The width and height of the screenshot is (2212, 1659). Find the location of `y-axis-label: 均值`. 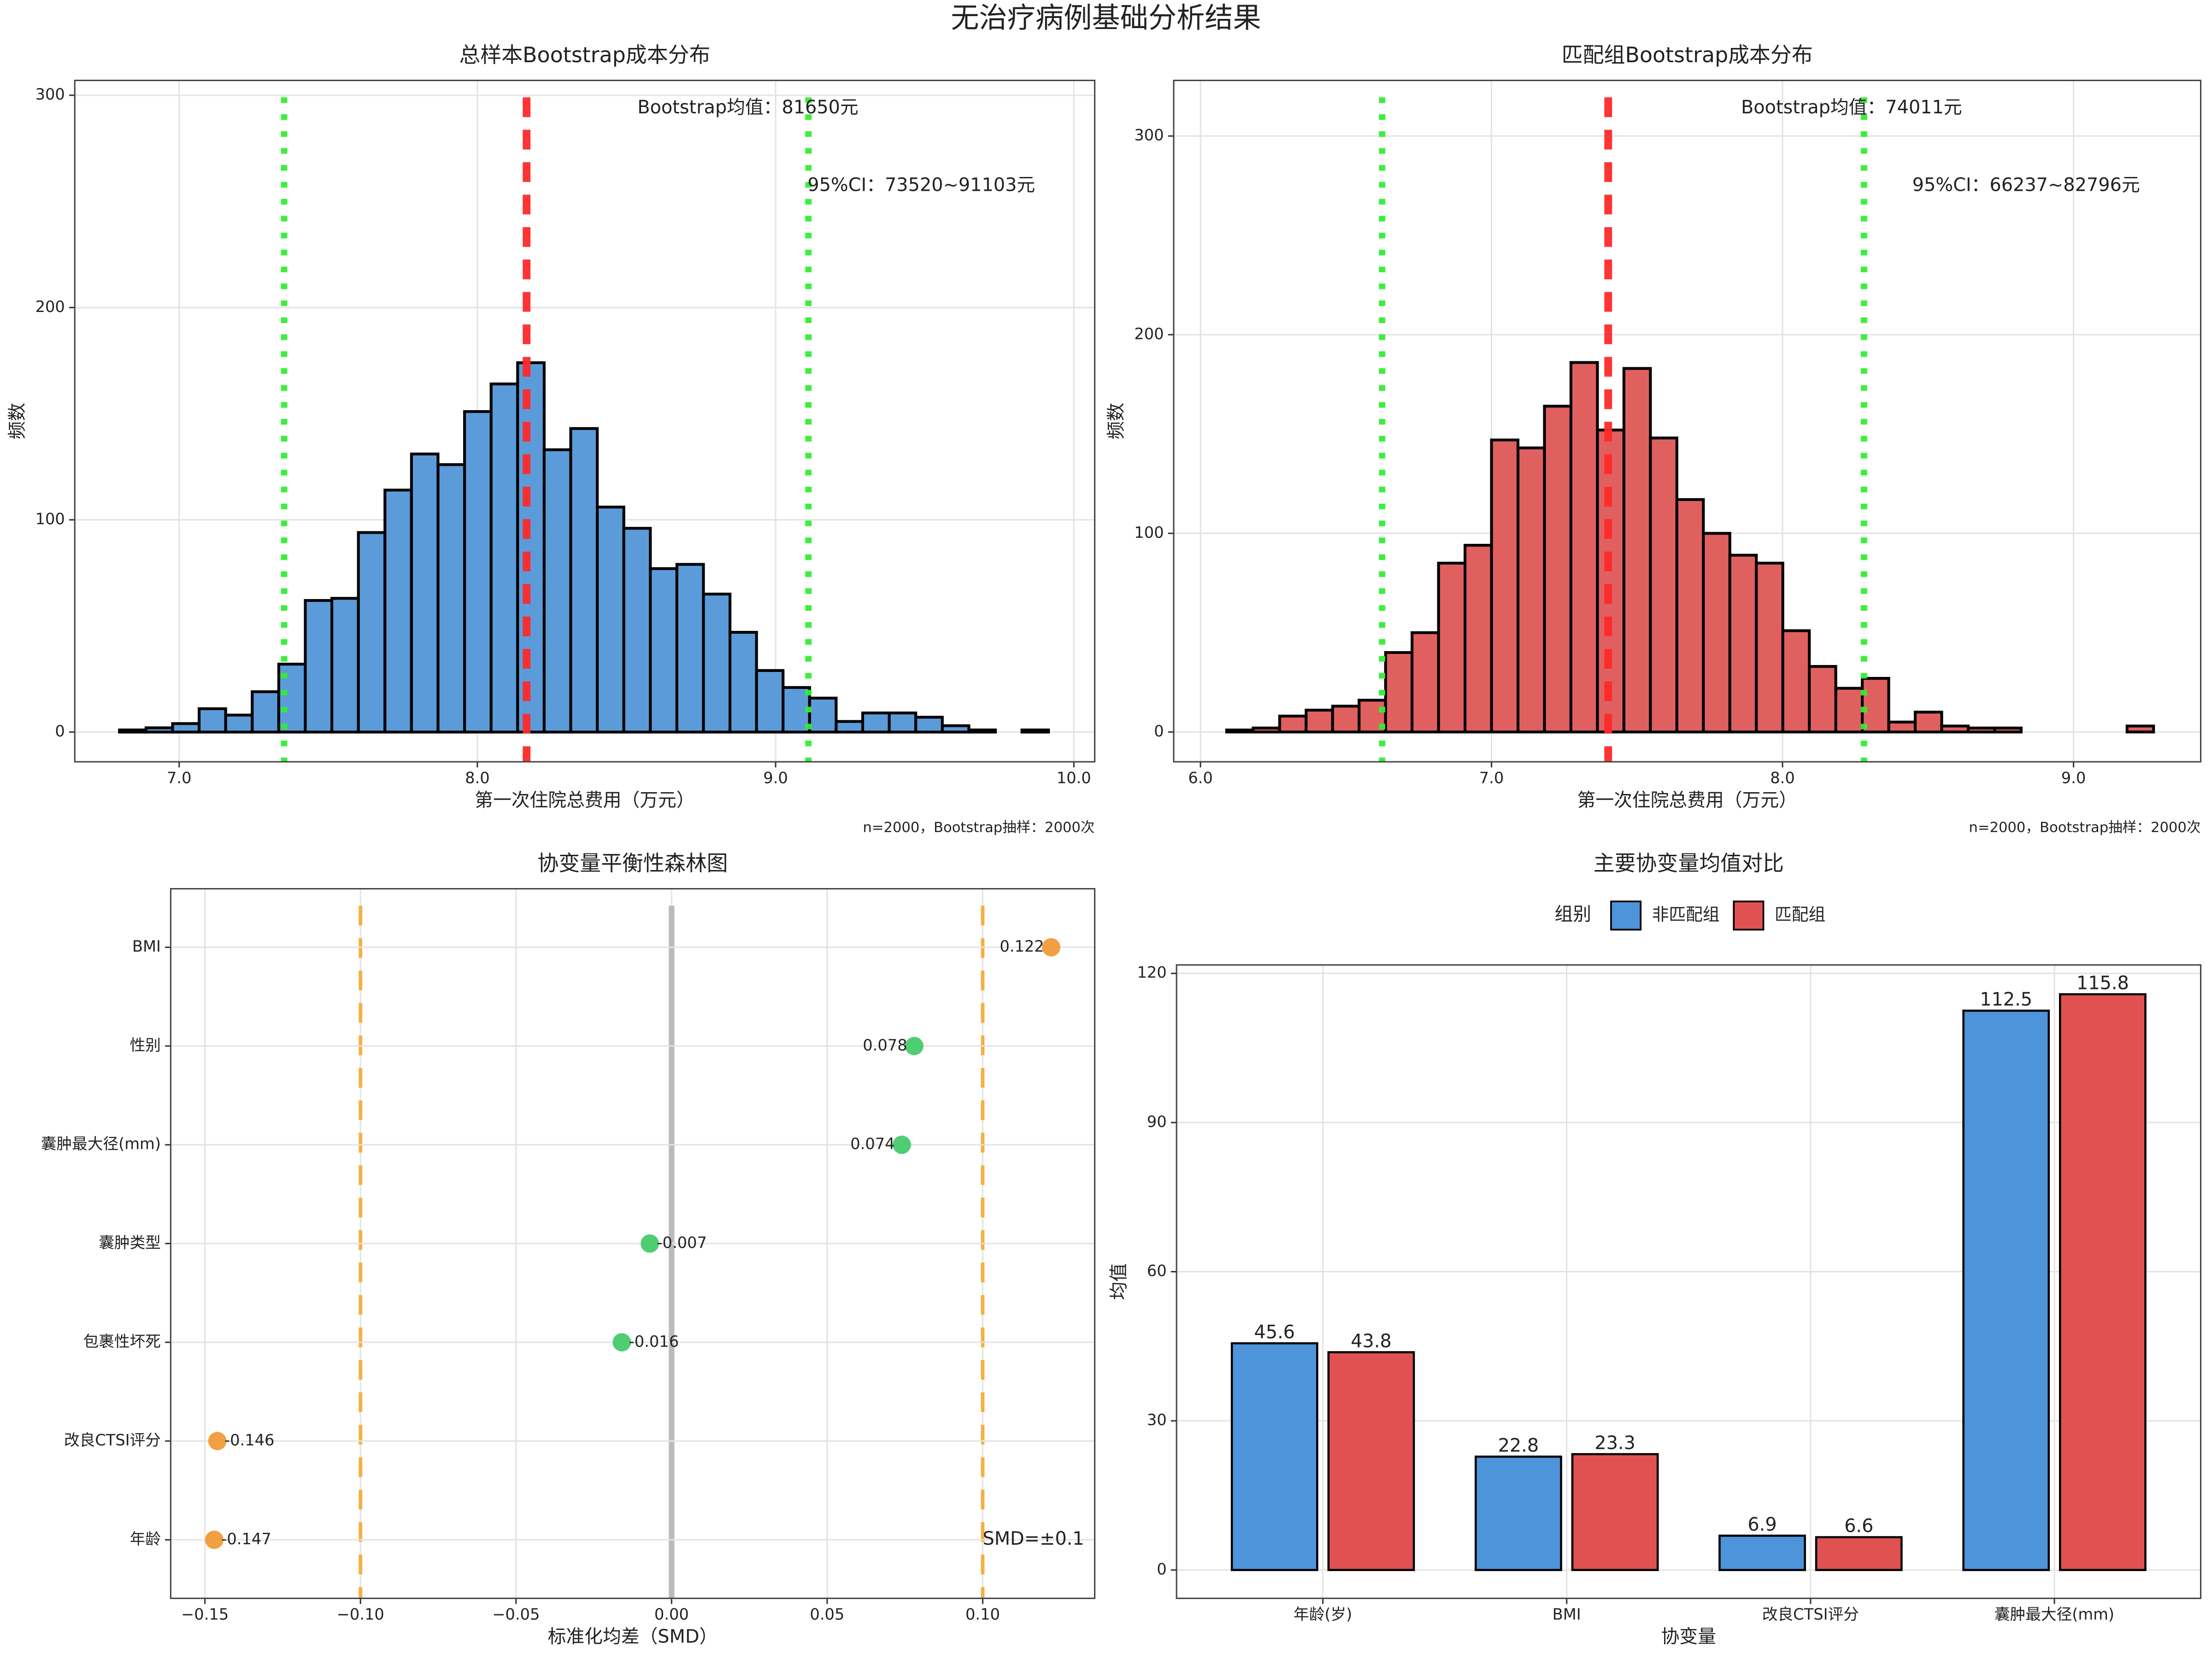

y-axis-label: 均值 is located at coordinates (1119, 1281).